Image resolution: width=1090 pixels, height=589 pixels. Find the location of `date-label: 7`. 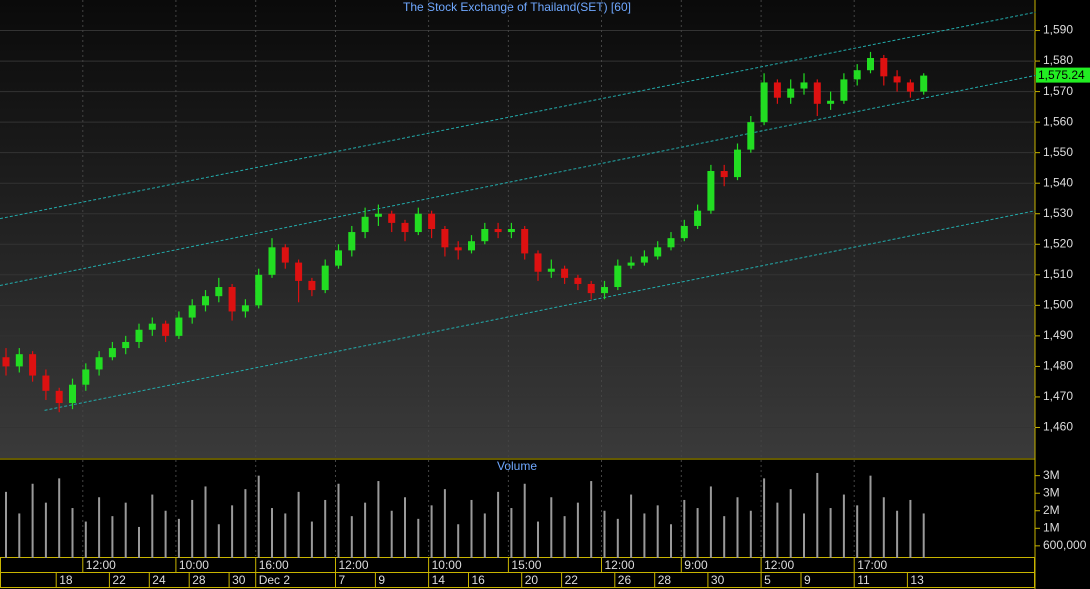

date-label: 7 is located at coordinates (342, 580).